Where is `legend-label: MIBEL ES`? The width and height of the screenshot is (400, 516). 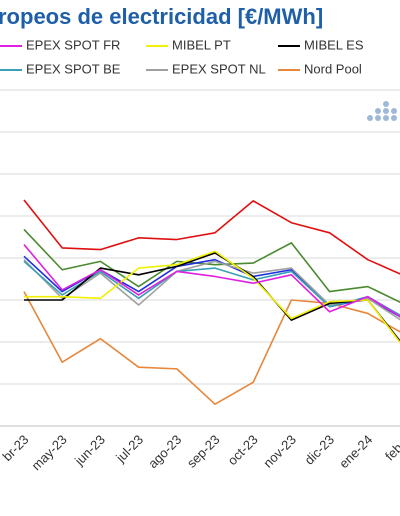
legend-label: MIBEL ES is located at coordinates (334, 44).